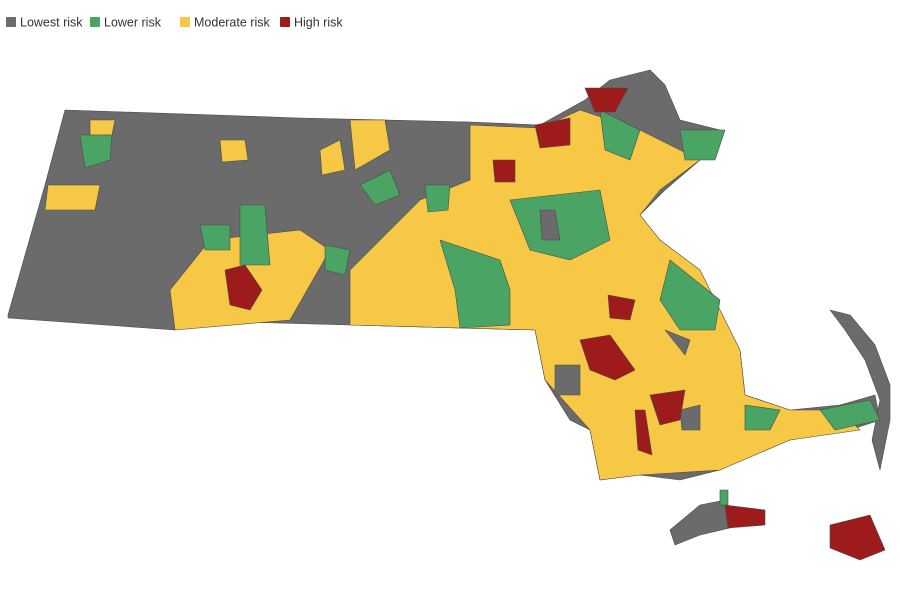 Image resolution: width=900 pixels, height=600 pixels. I want to click on legend-label: High risk, so click(318, 22).